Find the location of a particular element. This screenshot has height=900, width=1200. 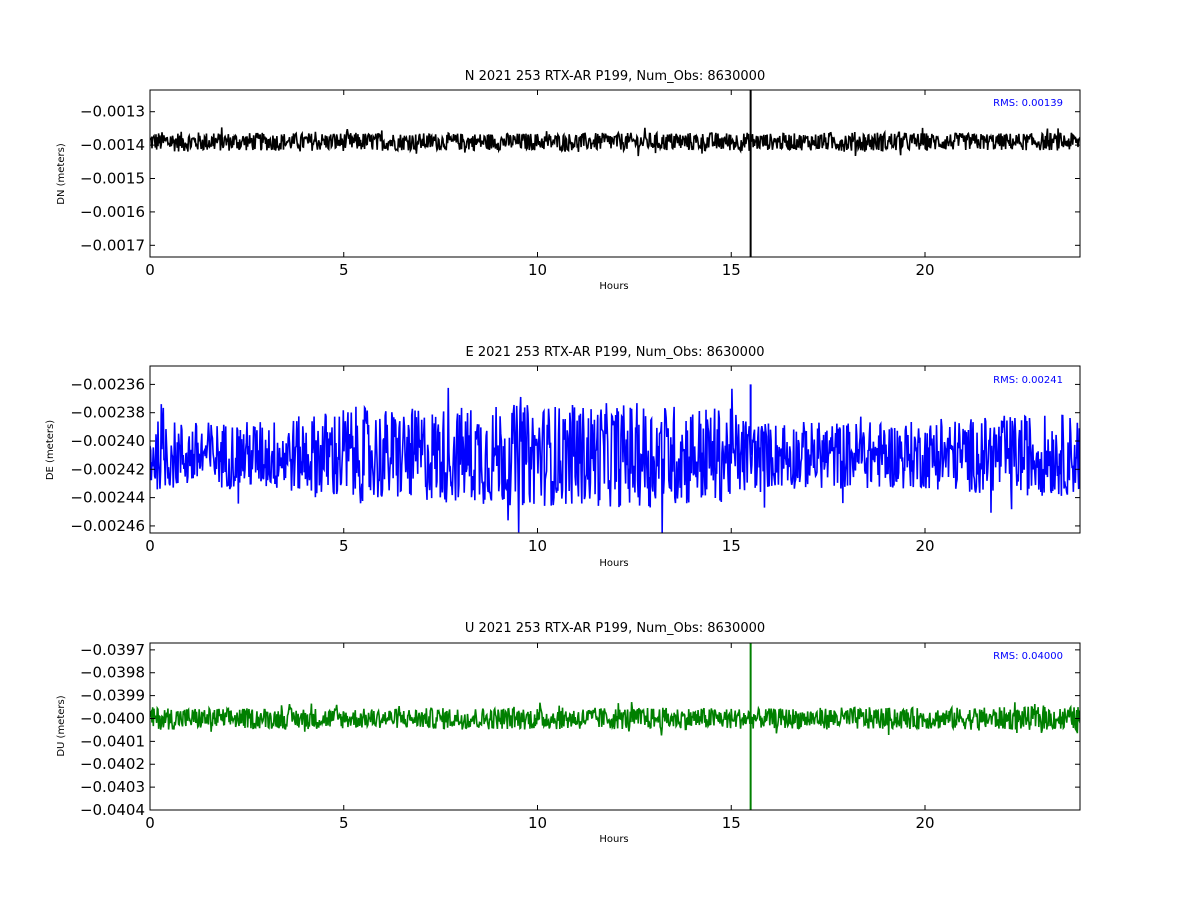

y-tick-label: −0.00238 is located at coordinates (107, 413).